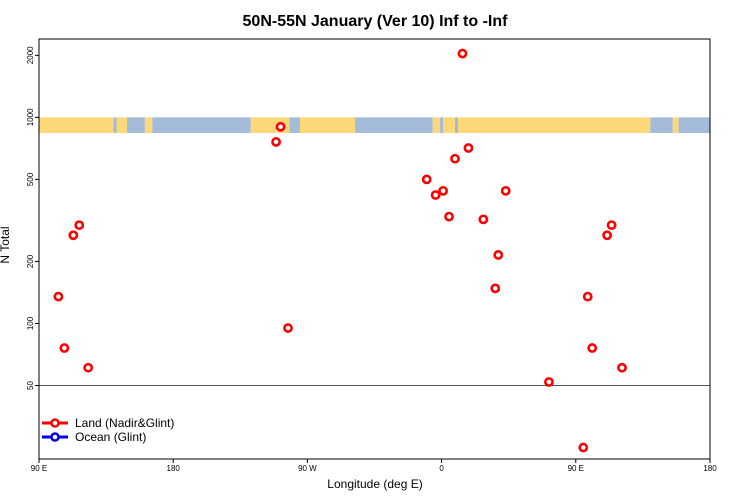  Describe the element at coordinates (55, 437) in the screenshot. I see `legend-ocean-marker` at that location.